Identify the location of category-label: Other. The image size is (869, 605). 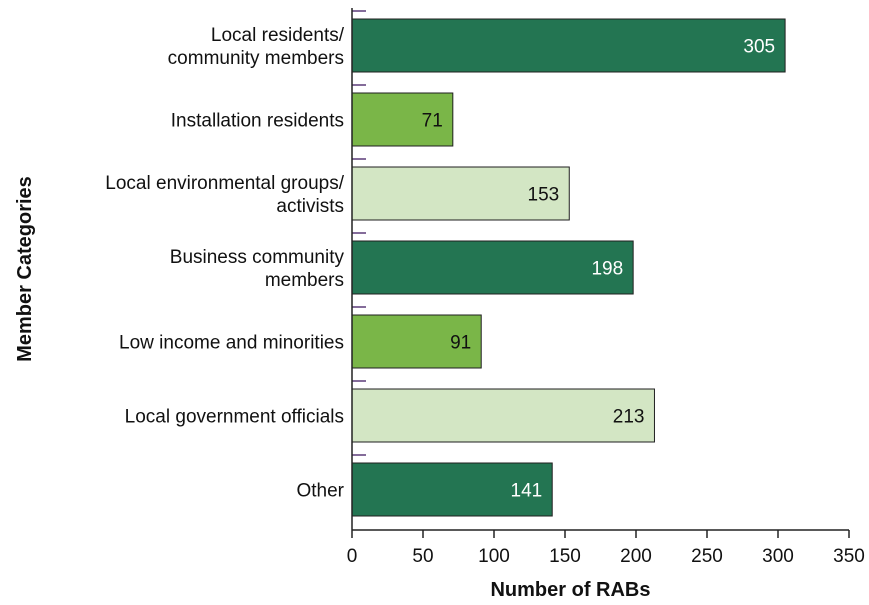
(320, 491).